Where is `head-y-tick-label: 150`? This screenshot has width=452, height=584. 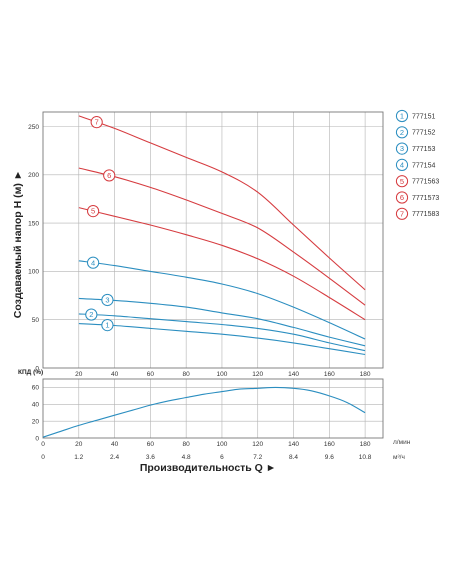
head-y-tick-label: 150 is located at coordinates (33, 223).